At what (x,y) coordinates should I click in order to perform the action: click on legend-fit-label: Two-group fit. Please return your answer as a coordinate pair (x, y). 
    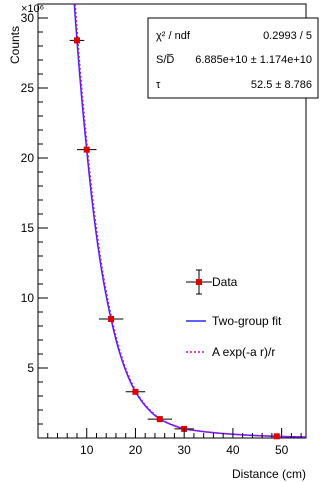
    Looking at the image, I should click on (247, 321).